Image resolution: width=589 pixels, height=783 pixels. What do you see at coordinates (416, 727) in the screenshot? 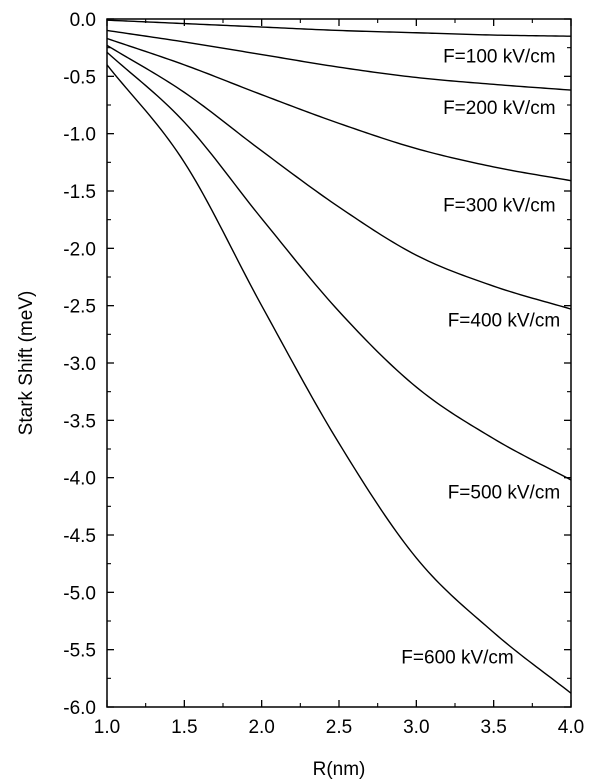
I see `x-tick-label: 3.0` at bounding box center [416, 727].